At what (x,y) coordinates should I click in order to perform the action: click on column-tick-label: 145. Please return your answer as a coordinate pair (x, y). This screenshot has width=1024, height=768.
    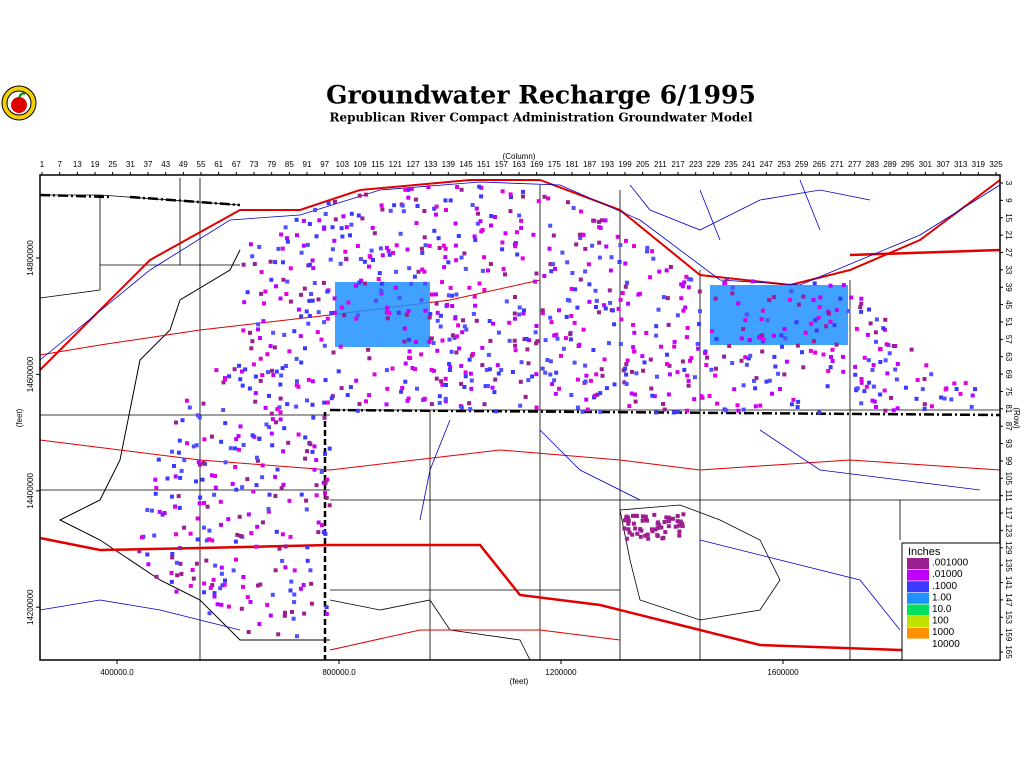
    Looking at the image, I should click on (466, 164).